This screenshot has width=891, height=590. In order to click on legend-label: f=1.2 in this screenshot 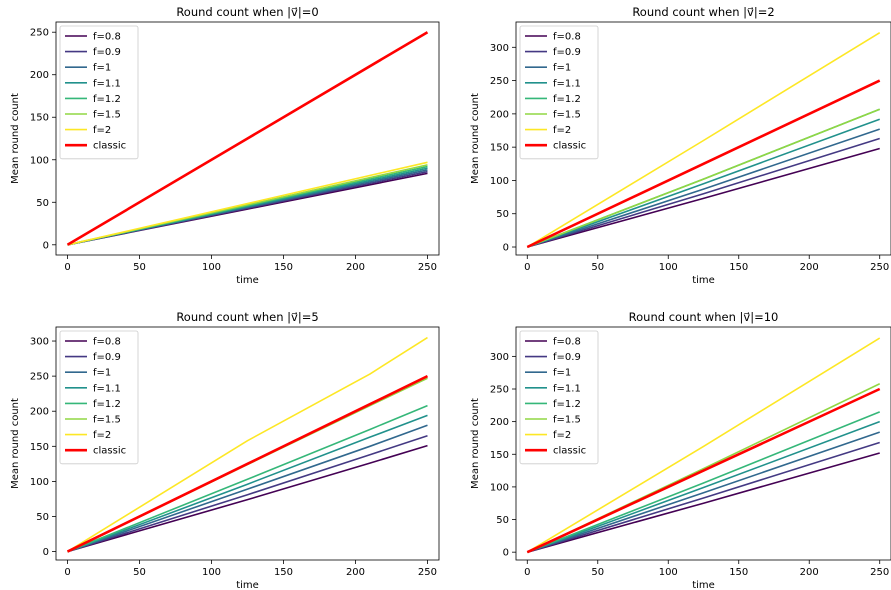, I will do `click(567, 404)`.